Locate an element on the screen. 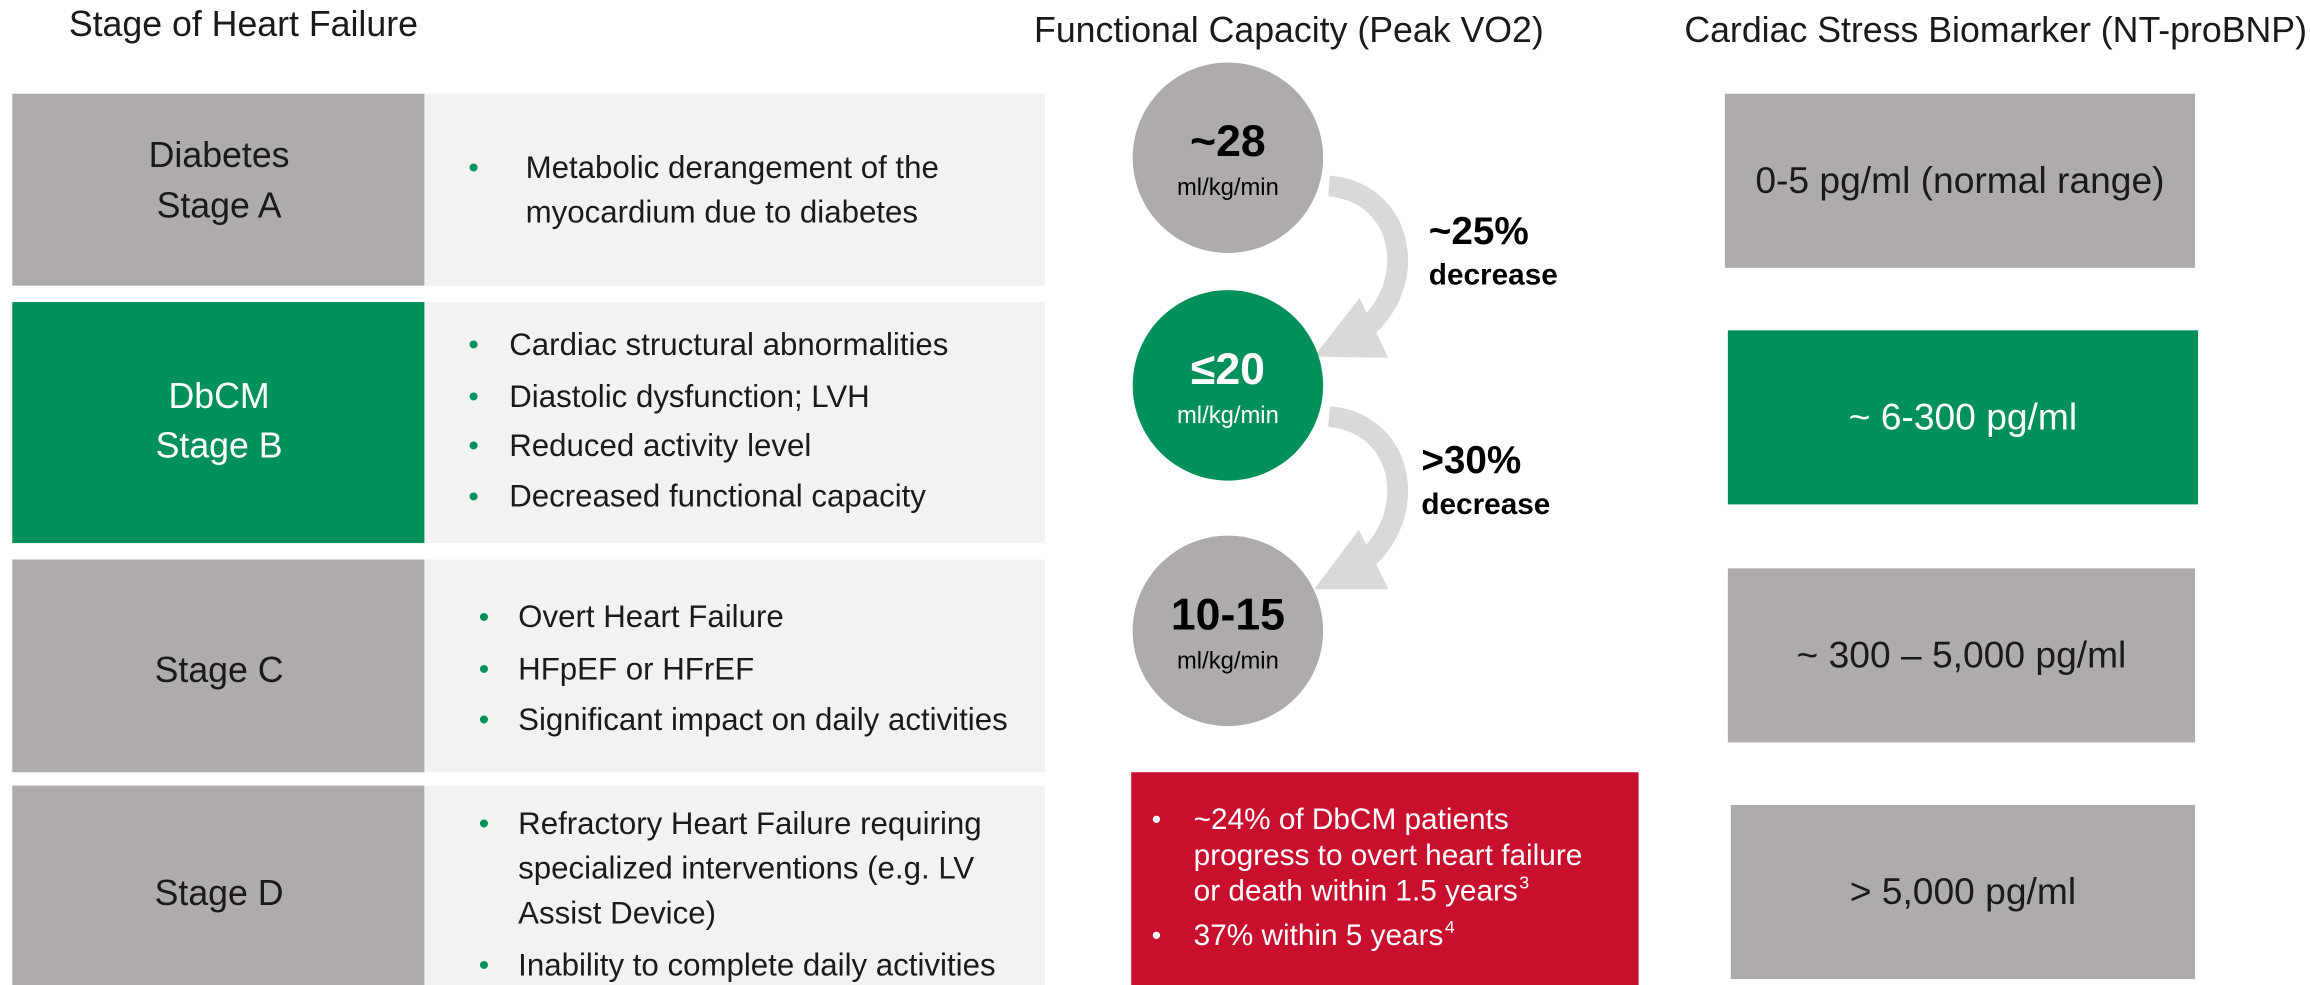  stage-bullet: Cardiac structural abnormalities is located at coordinates (728, 344).